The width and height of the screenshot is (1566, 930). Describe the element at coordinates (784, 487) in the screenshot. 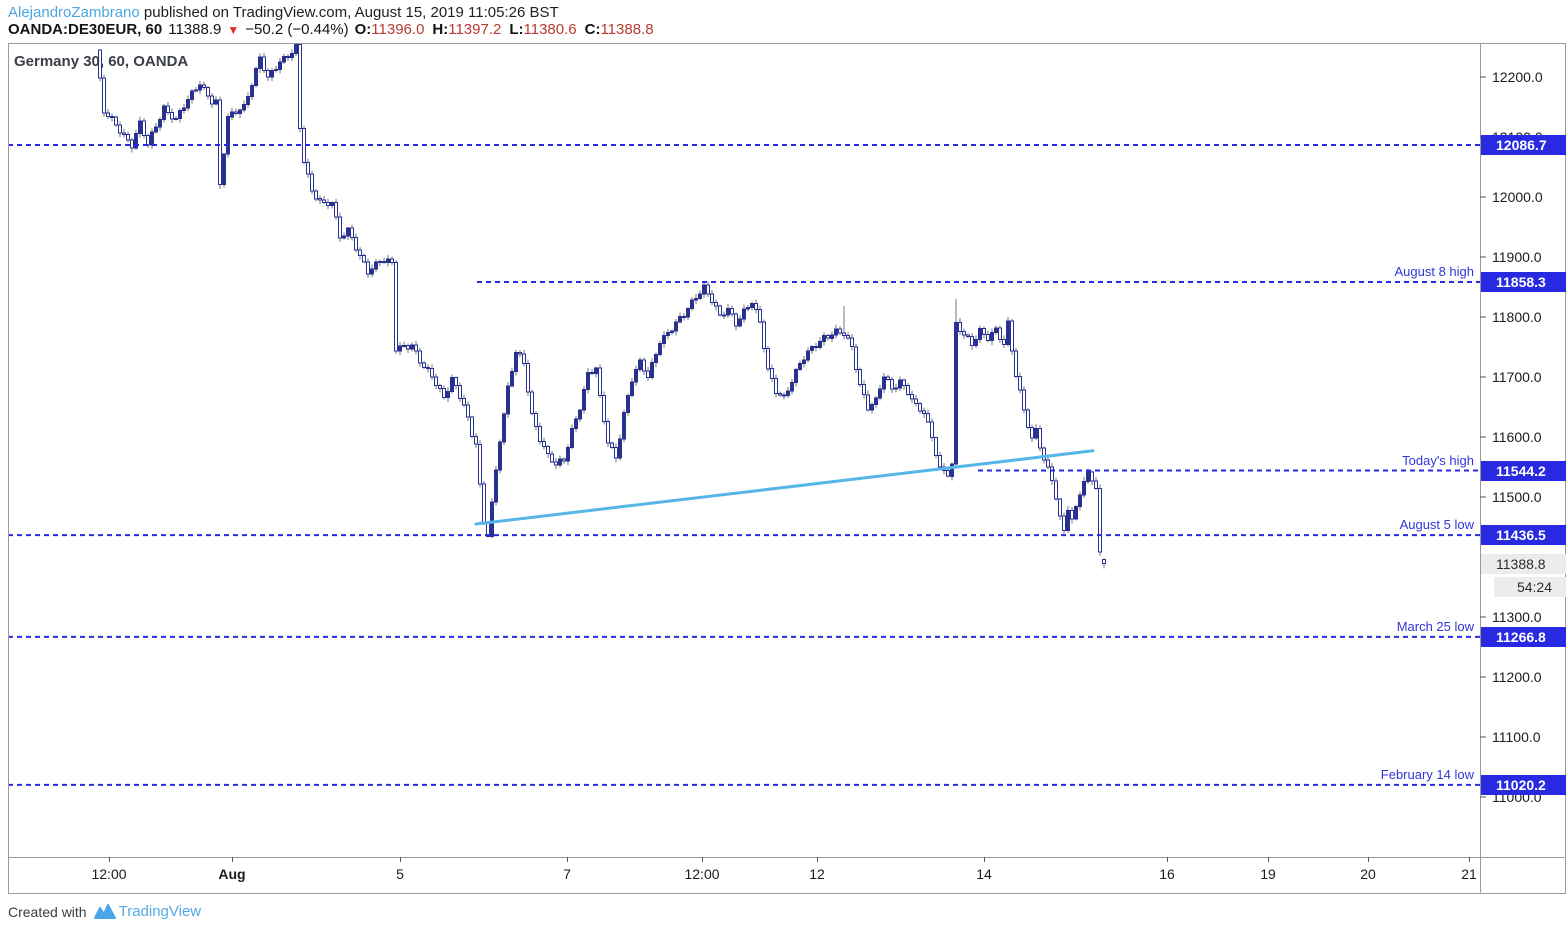

I see `trend-line` at that location.